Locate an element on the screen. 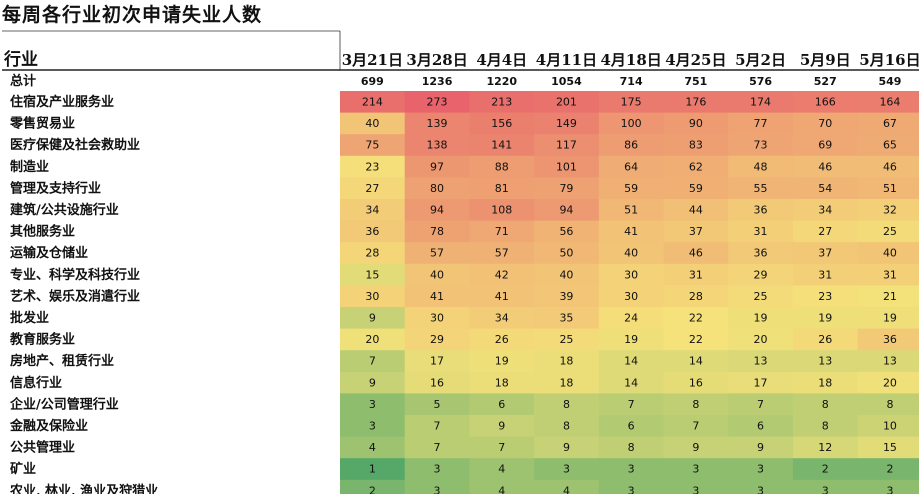 The height and width of the screenshot is (494, 919). cell-value: 37 is located at coordinates (825, 253).